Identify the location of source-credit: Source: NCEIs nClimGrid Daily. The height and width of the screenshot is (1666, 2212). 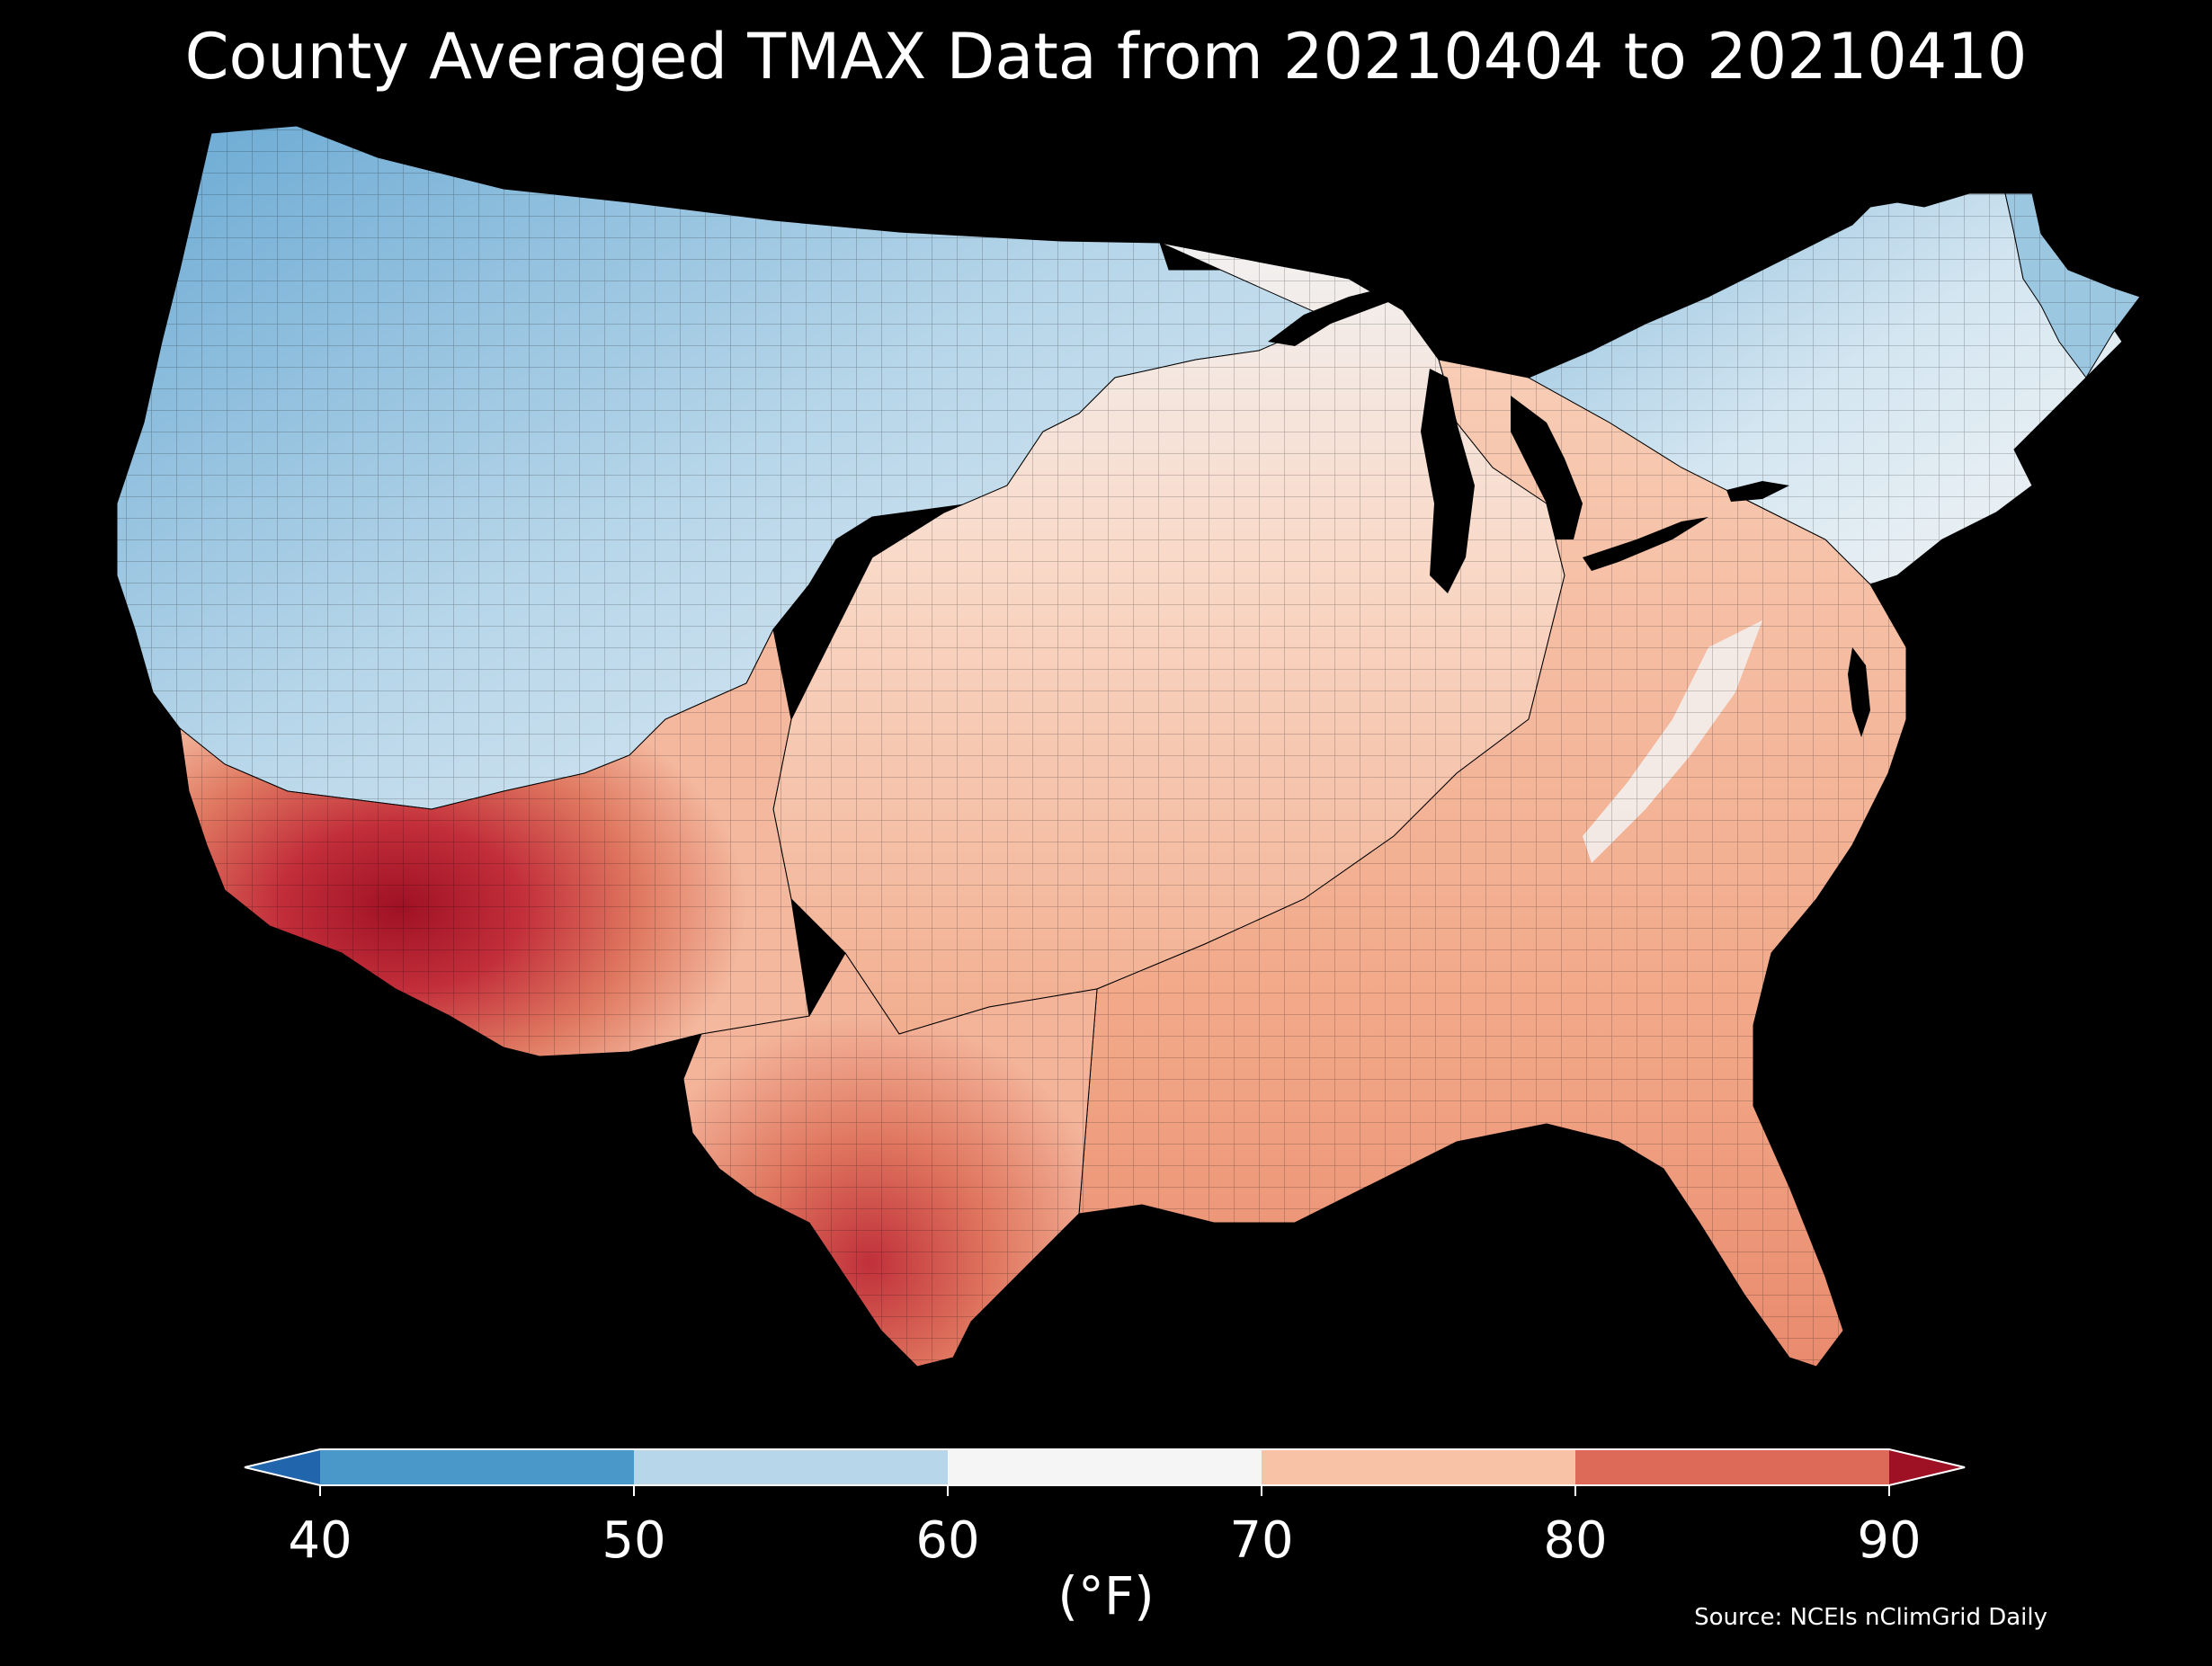
(1870, 1617).